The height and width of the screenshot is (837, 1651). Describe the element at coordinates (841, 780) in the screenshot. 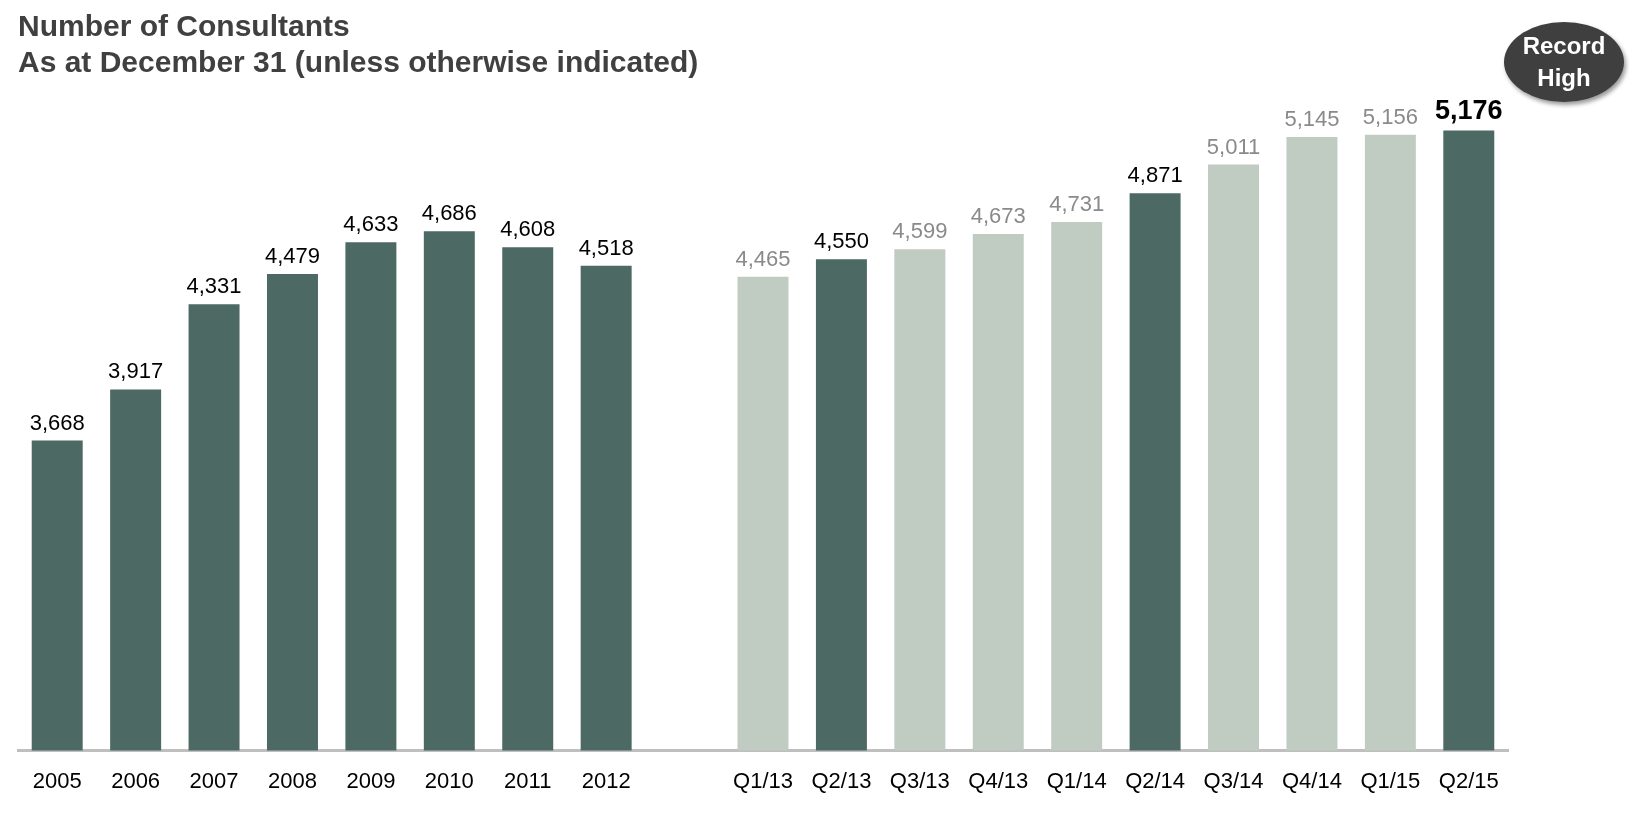

I see `x-tick-label: Q2/13` at that location.